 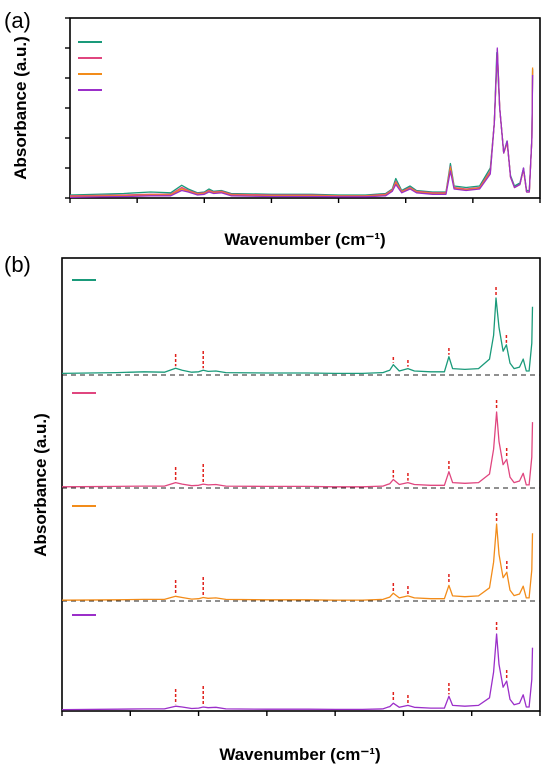 I want to click on panel-b-label: (b), so click(x=17, y=264).